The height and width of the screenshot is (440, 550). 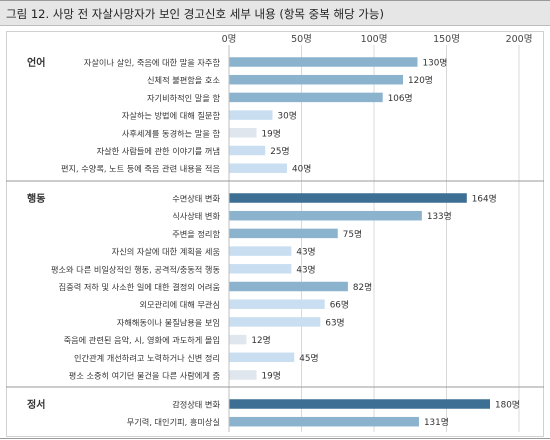 I want to click on data-label: 120명, so click(x=420, y=80).